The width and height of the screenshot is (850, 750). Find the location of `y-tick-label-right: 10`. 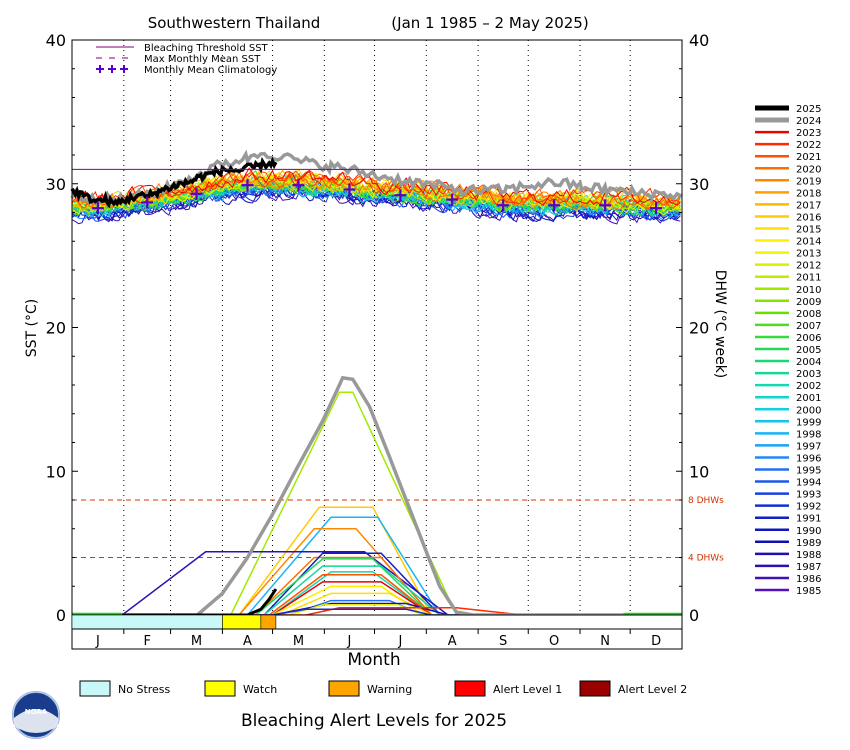

y-tick-label-right: 10 is located at coordinates (699, 471).